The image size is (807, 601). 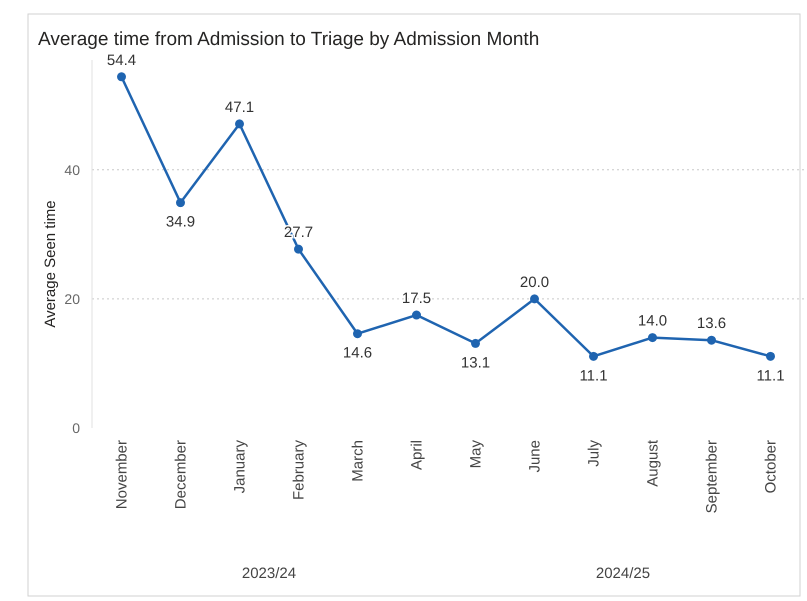 What do you see at coordinates (771, 467) in the screenshot?
I see `x-tick-label: October` at bounding box center [771, 467].